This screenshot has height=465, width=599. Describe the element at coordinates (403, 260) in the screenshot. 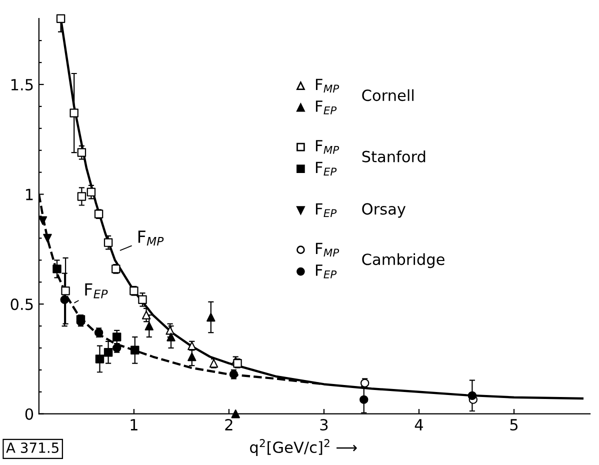

I see `annotation: Cambridge` at that location.